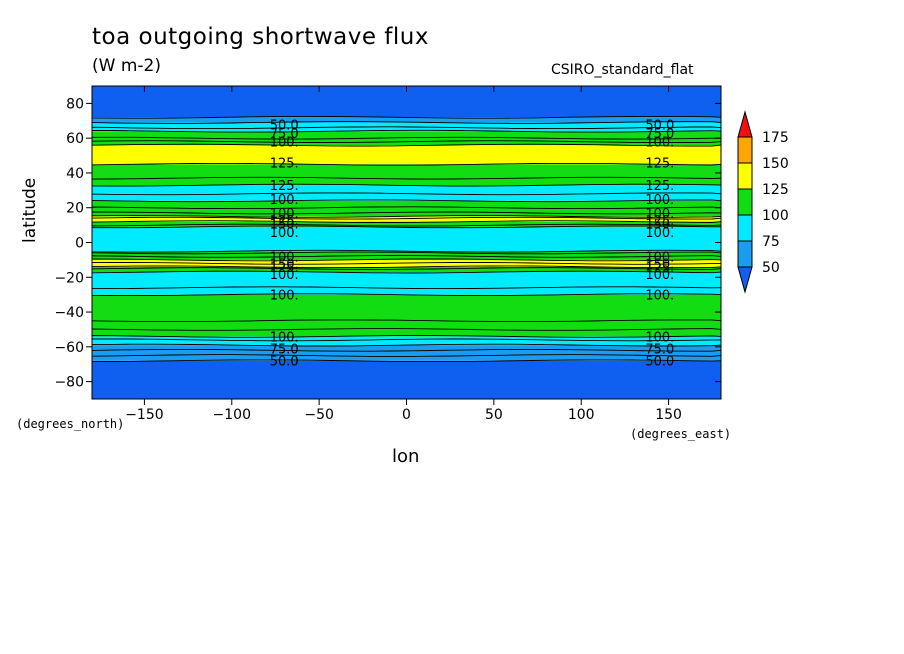 The image size is (904, 654). What do you see at coordinates (745, 280) in the screenshot?
I see `colorbar-bottom-arrow` at bounding box center [745, 280].